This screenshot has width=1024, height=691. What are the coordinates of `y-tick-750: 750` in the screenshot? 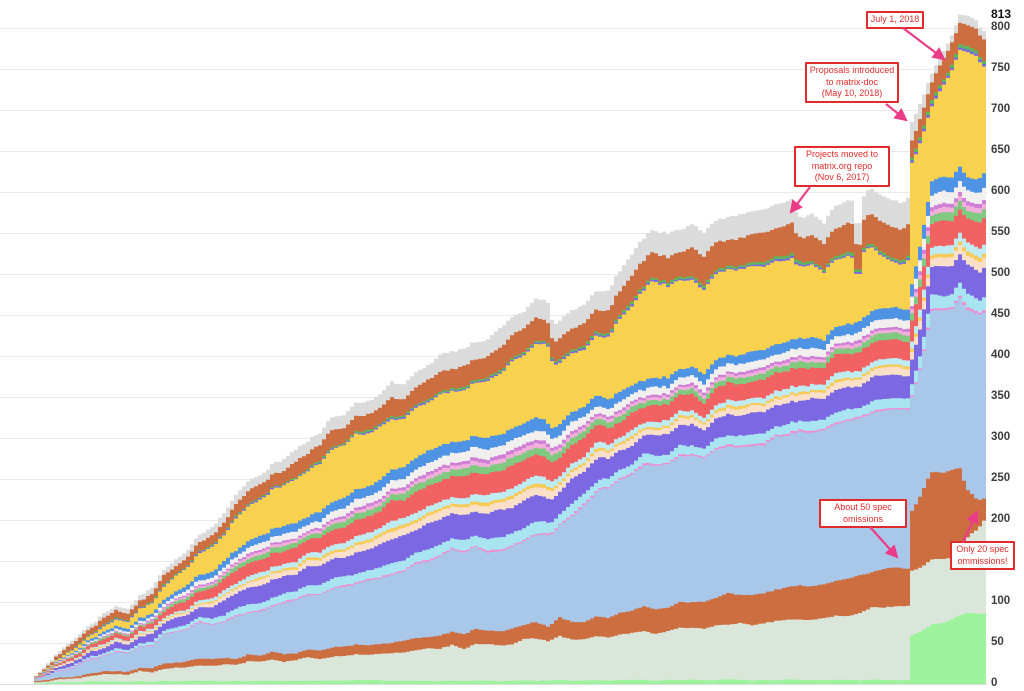 It's located at (1001, 68).